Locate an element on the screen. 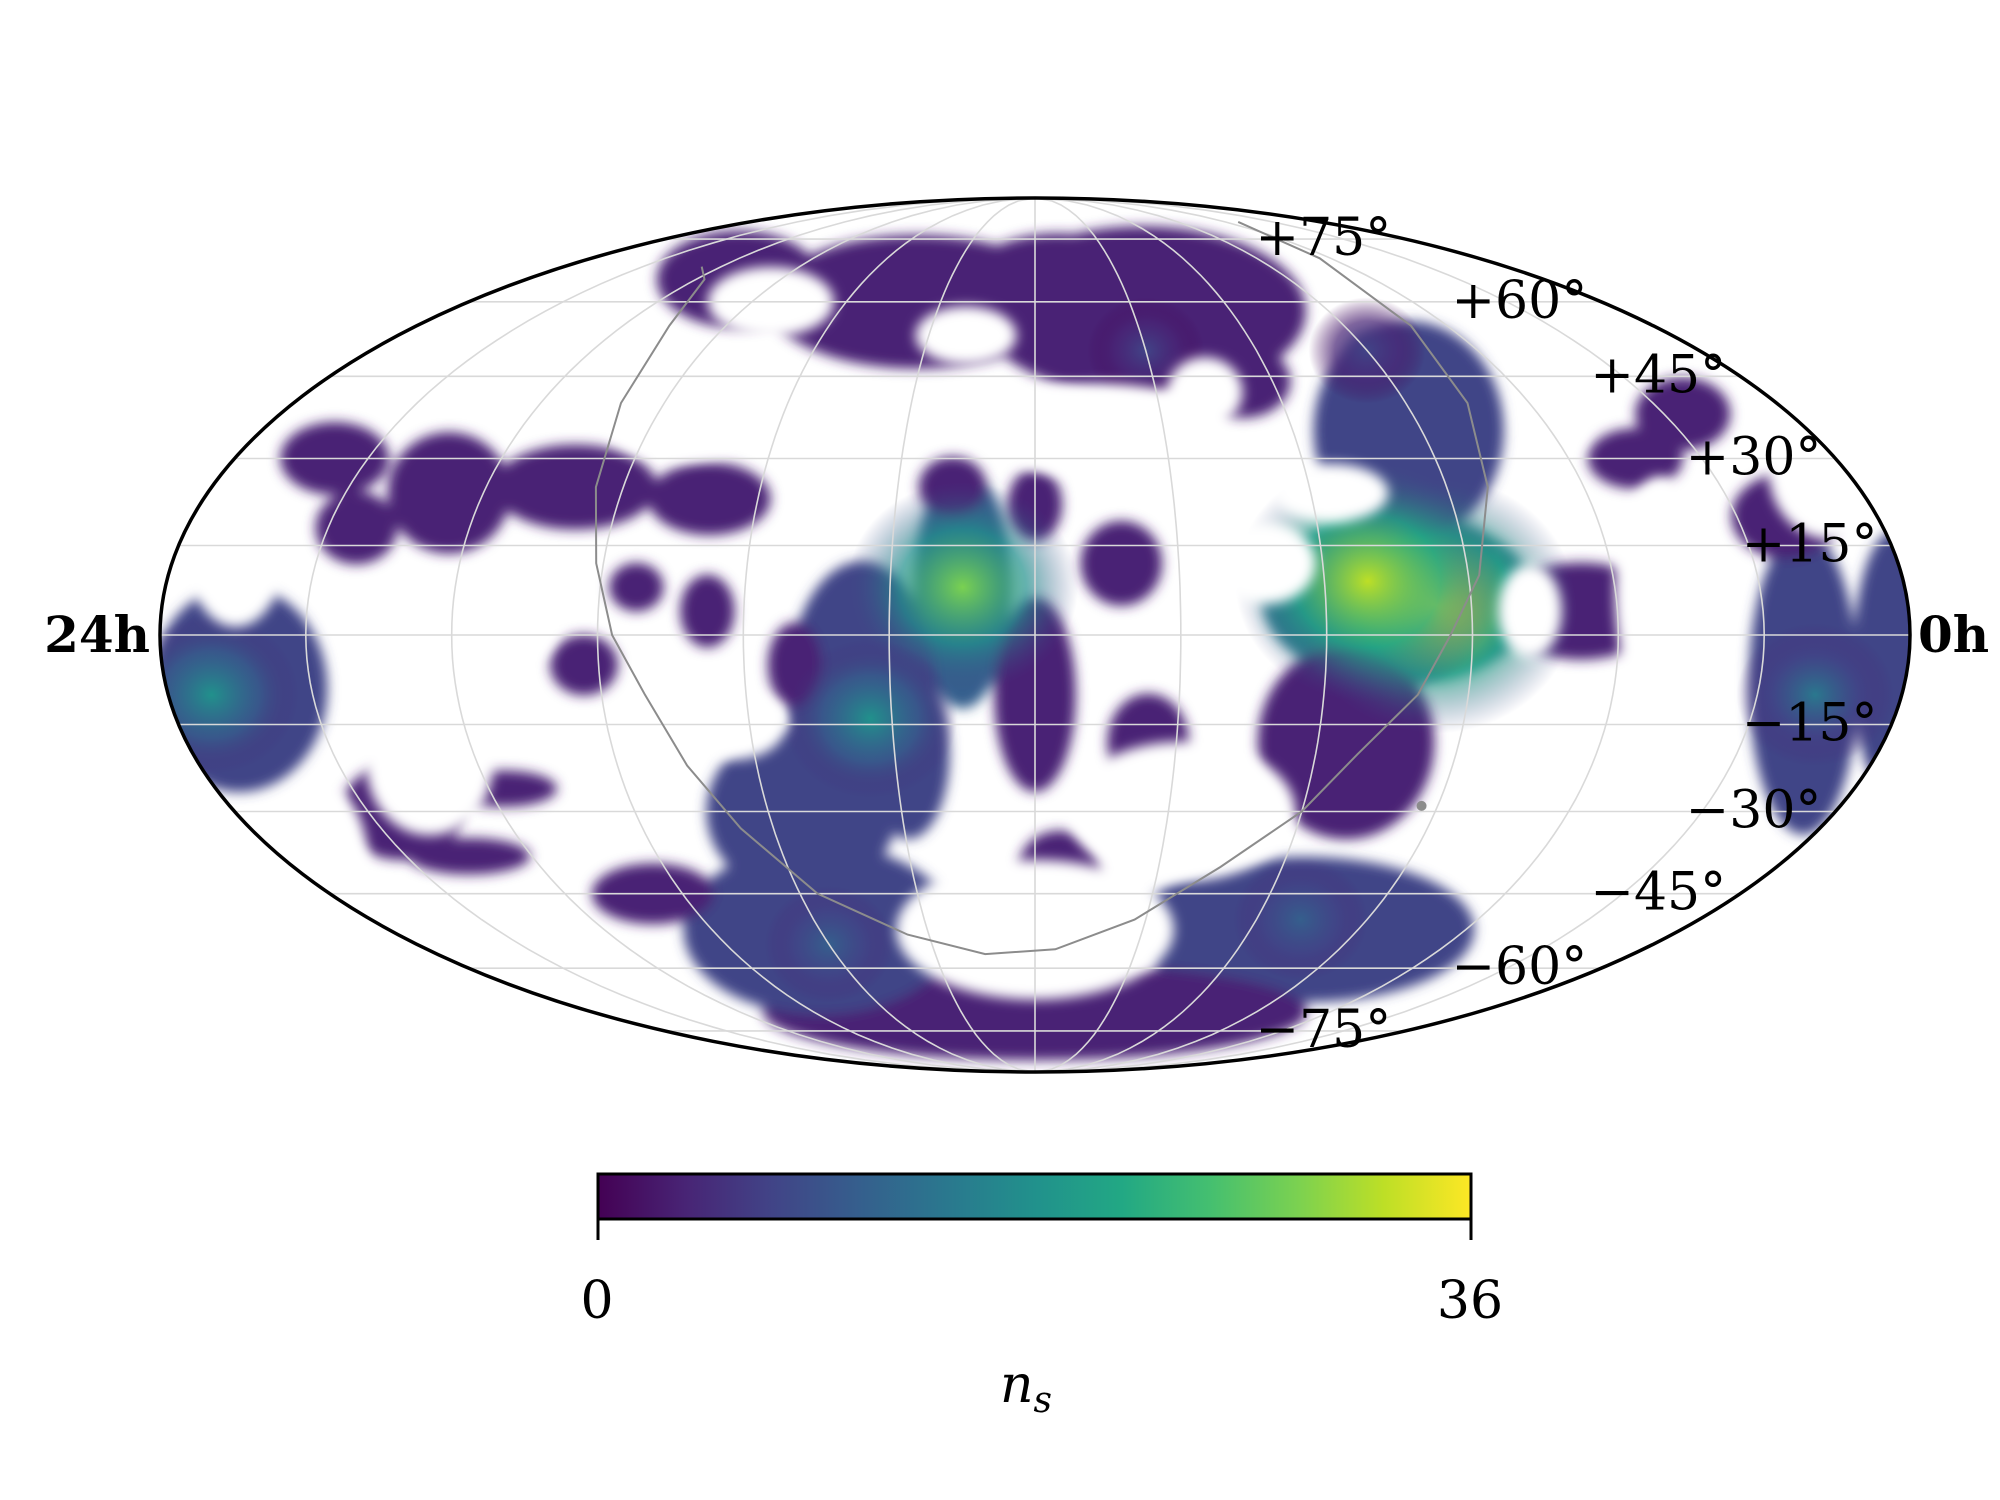  dec-label-north-30: +30° is located at coordinates (1754, 457).